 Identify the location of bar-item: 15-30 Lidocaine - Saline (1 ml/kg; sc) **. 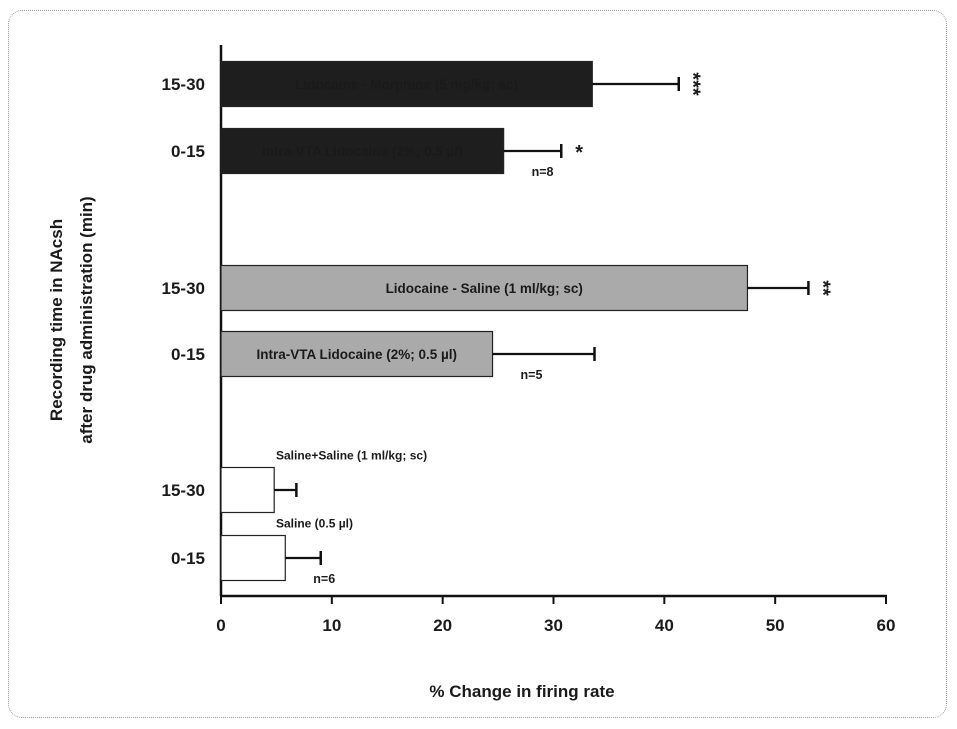
(497, 288).